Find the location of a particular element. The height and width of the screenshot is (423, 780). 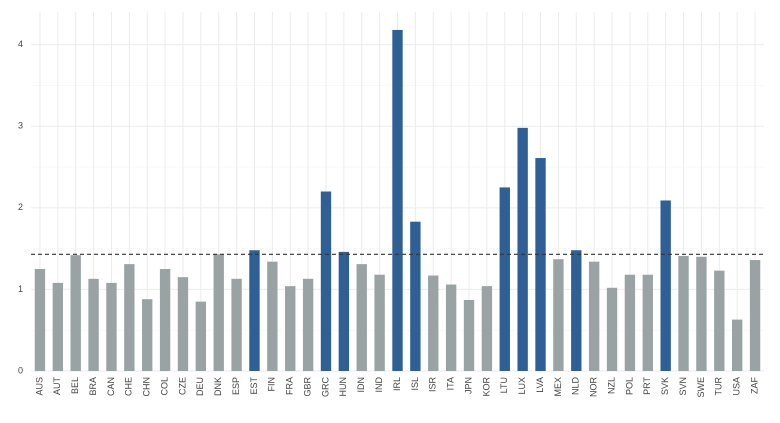

x-tick-label: NOR is located at coordinates (594, 387).